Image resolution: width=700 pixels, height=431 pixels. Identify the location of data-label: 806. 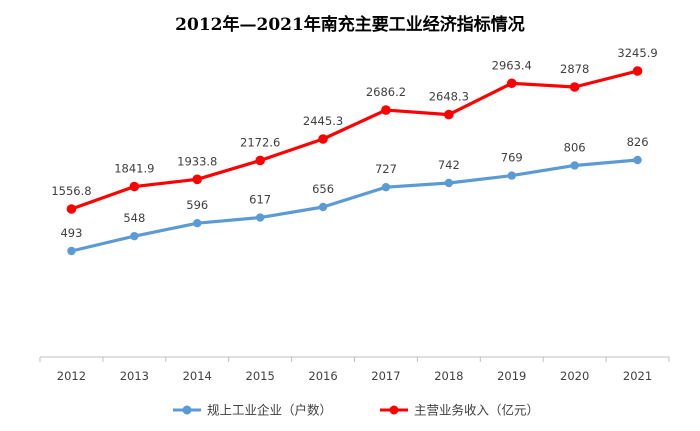
(575, 147).